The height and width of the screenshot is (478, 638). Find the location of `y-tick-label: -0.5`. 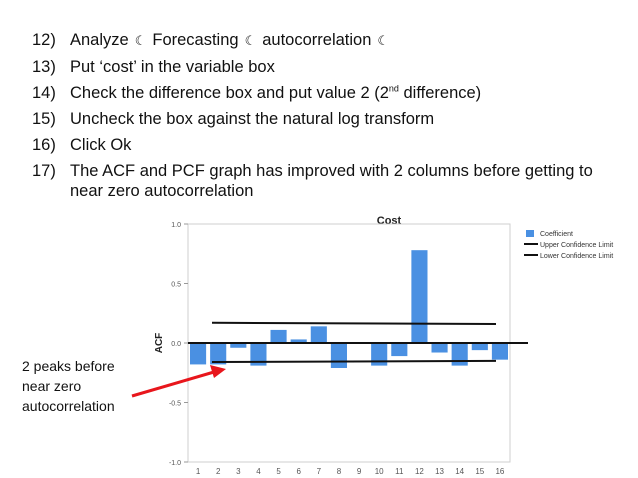

y-tick-label: -0.5 is located at coordinates (175, 404).